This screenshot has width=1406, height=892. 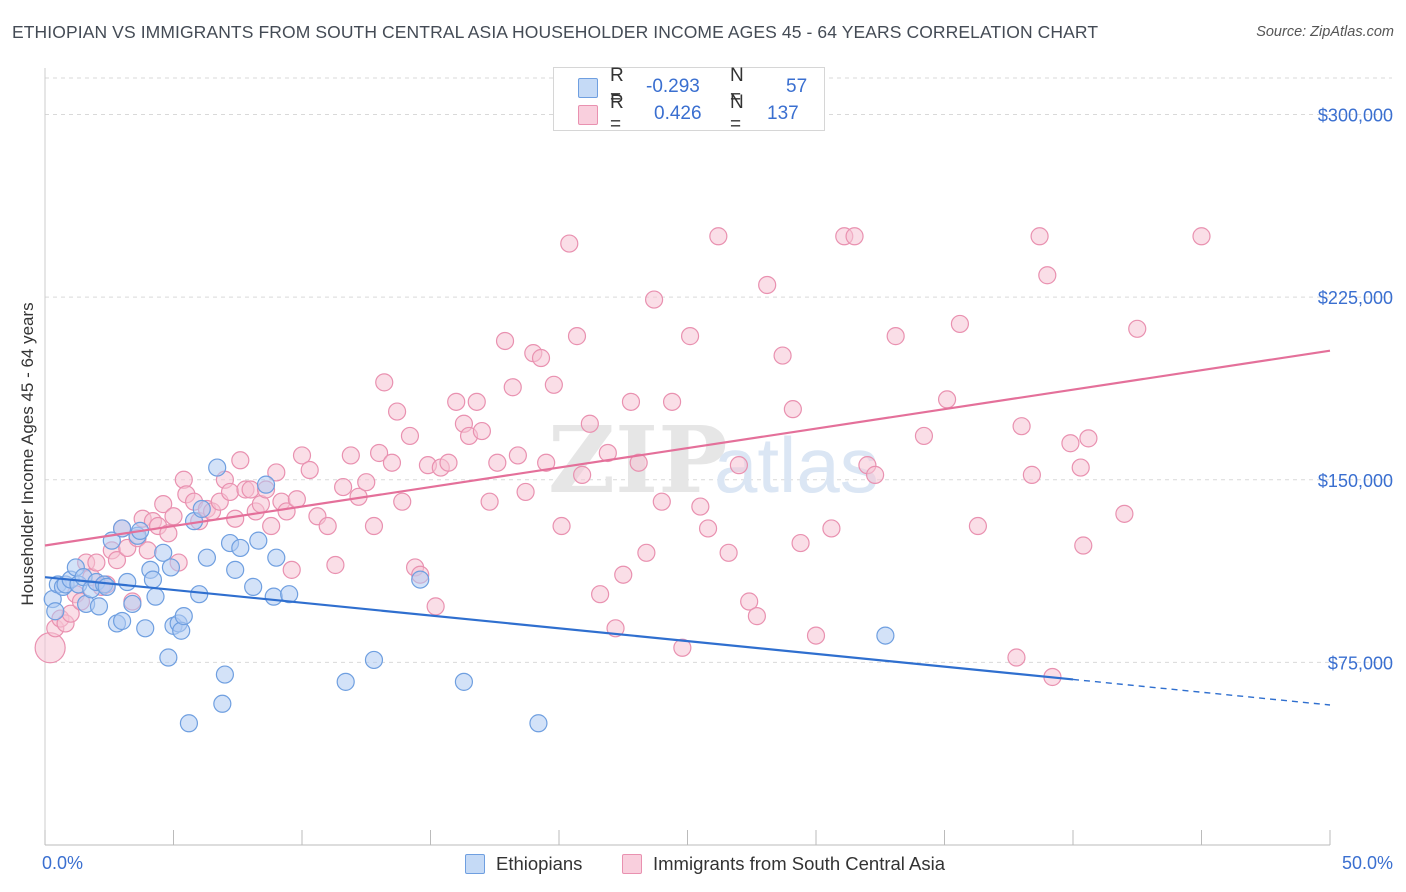 I want to click on legend-n-value: 137, so click(x=783, y=113).